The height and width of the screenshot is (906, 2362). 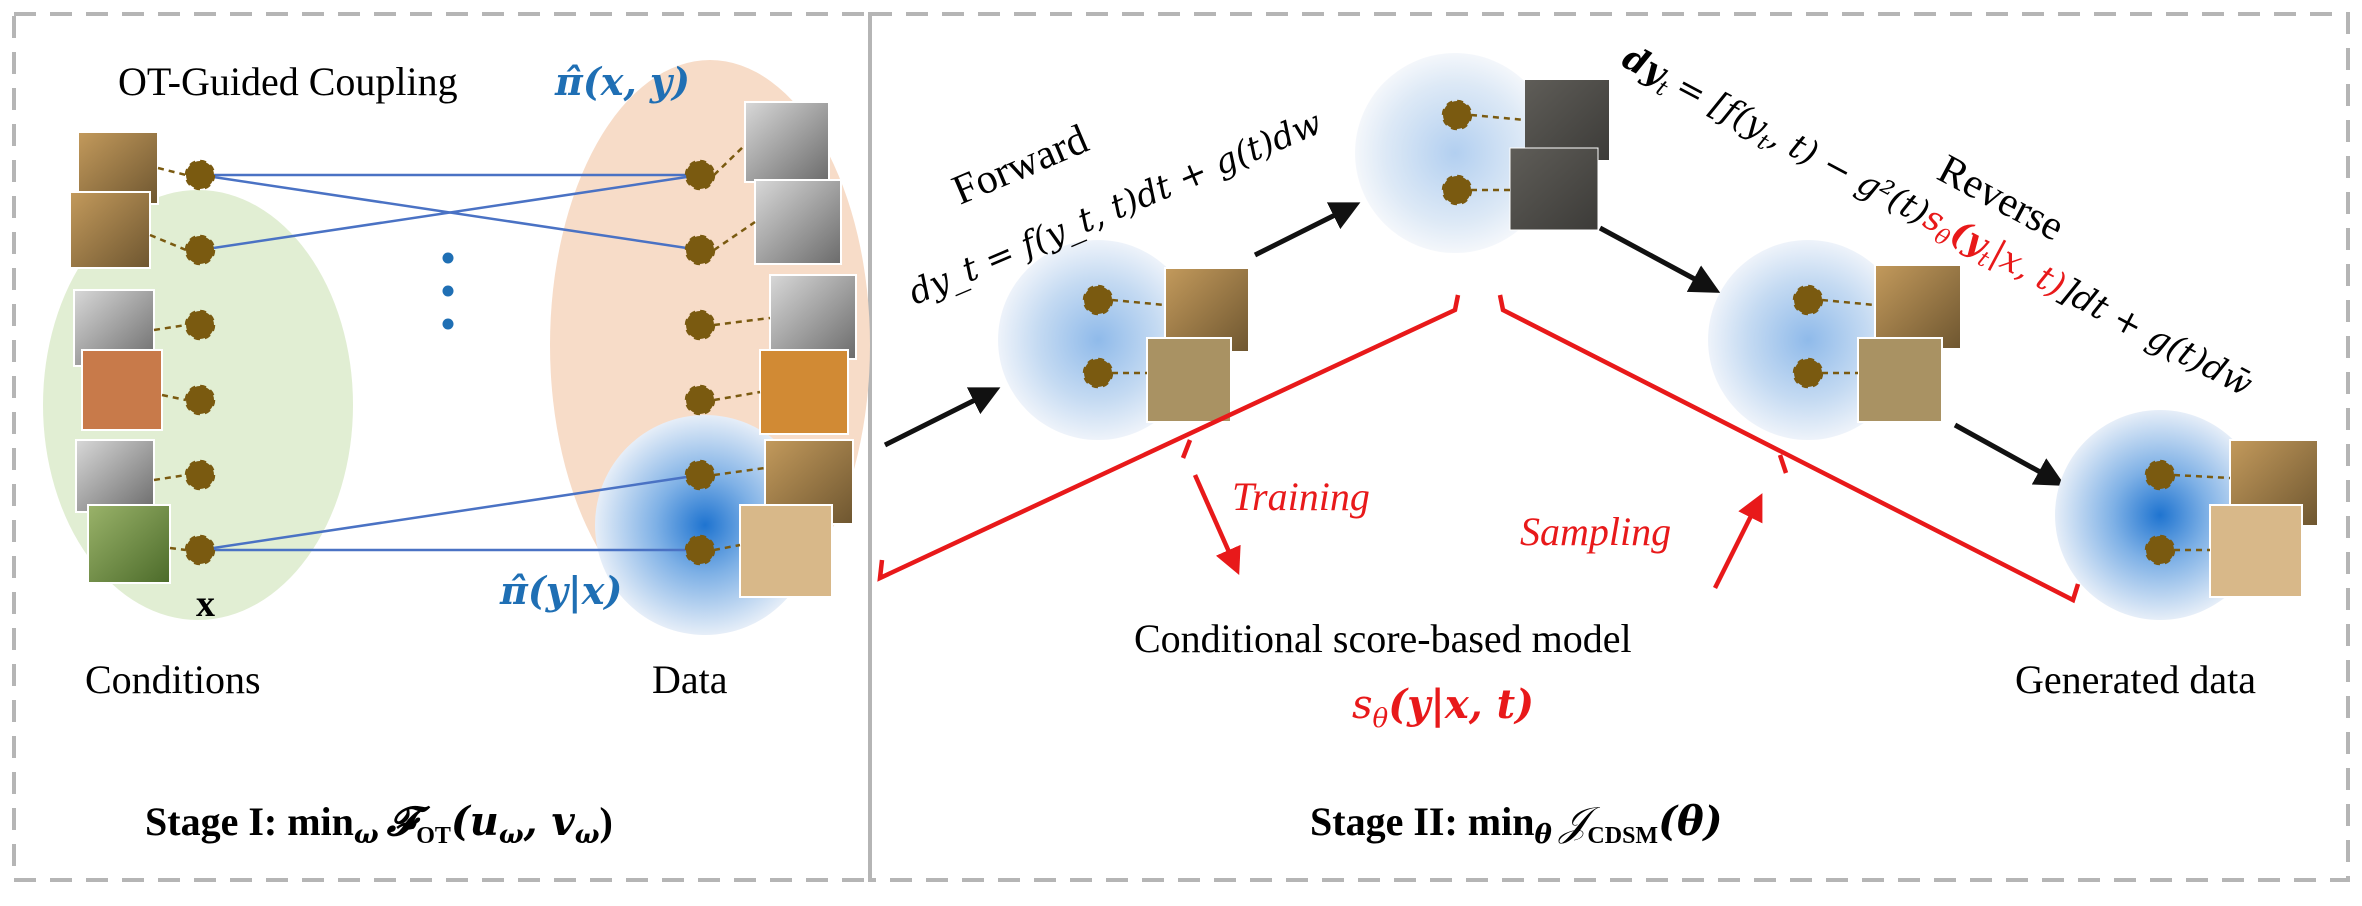 What do you see at coordinates (690, 679) in the screenshot?
I see `data-label: Data` at bounding box center [690, 679].